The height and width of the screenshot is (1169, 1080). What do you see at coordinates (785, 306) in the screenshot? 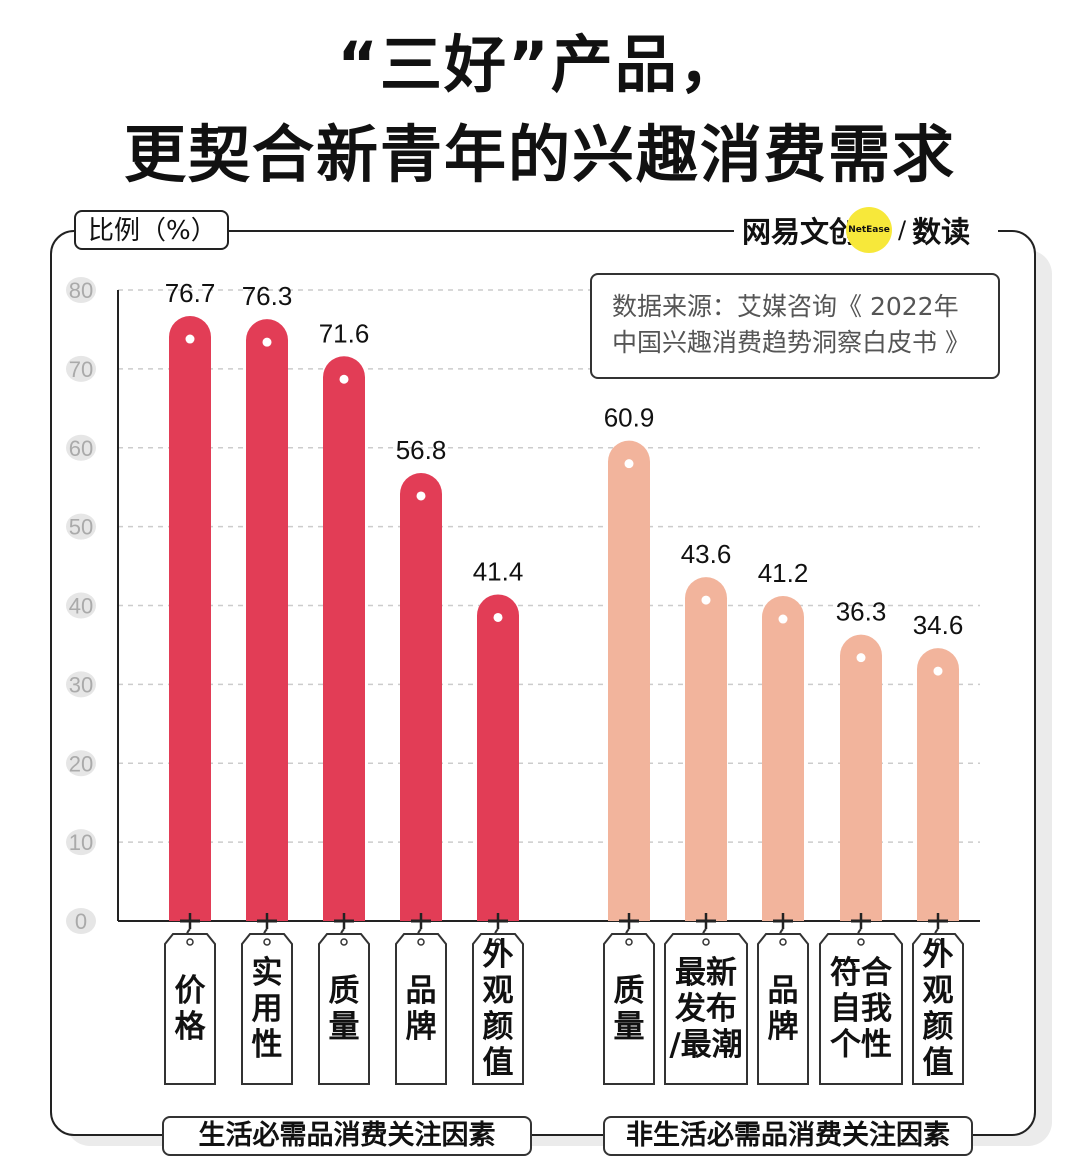
I see `source-line1: 数据来源：艾媒咨询《 2022年` at bounding box center [785, 306].